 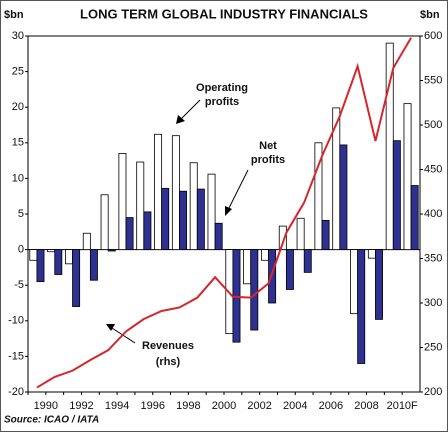 What do you see at coordinates (268, 146) in the screenshot?
I see `annotation-text: Net` at bounding box center [268, 146].